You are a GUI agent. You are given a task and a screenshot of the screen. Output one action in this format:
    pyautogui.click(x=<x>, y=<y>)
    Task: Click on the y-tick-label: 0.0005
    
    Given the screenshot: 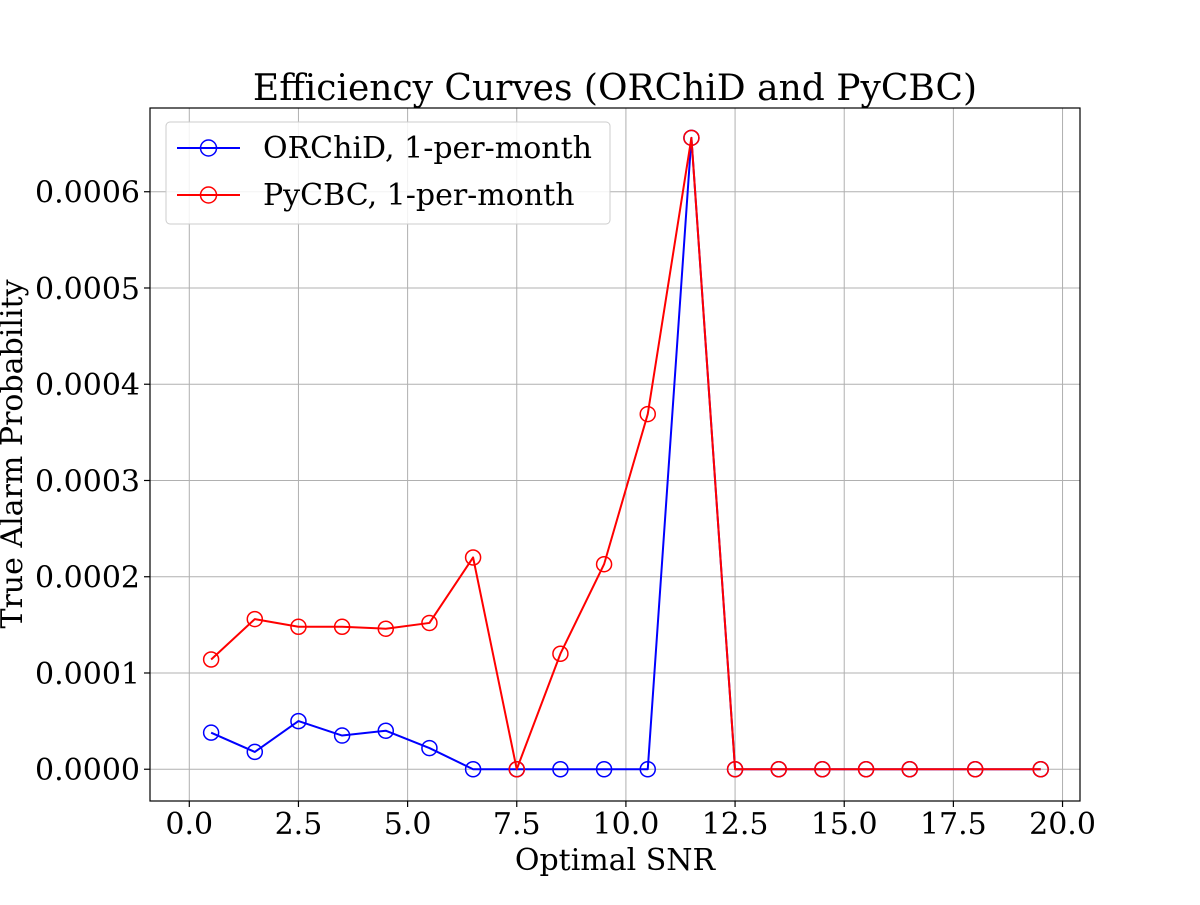 What is the action you would take?
    pyautogui.click(x=87, y=289)
    